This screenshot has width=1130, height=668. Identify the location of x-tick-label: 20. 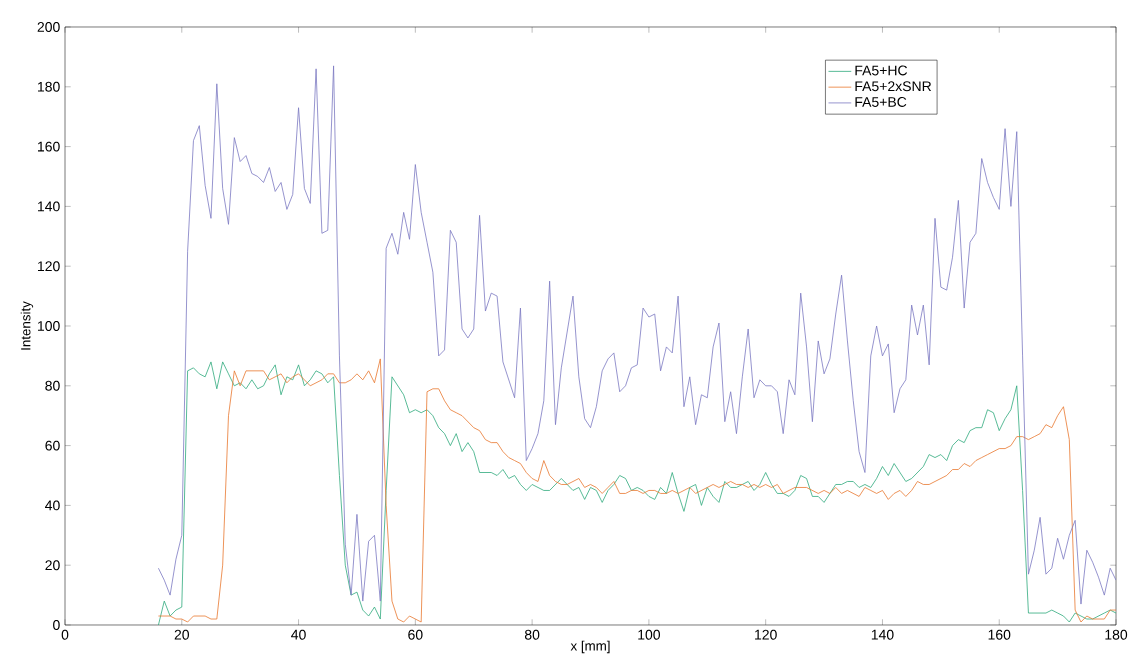
(182, 634).